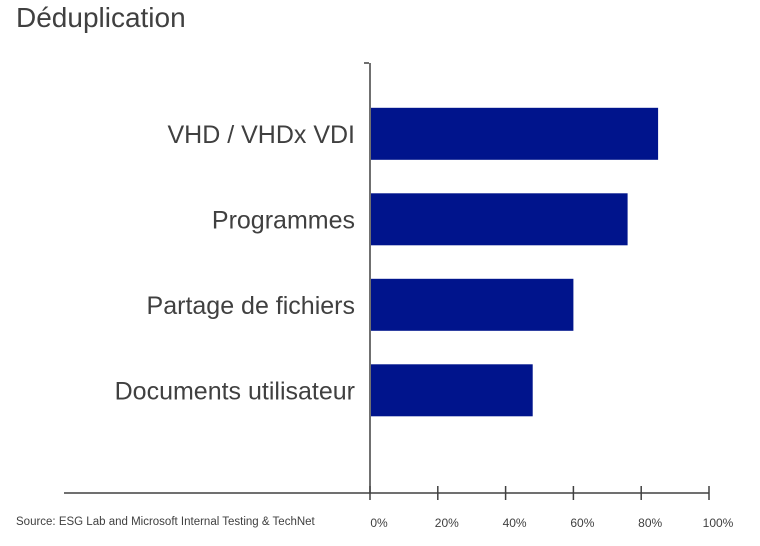  I want to click on x-tick-label-5: 100%, so click(718, 523).